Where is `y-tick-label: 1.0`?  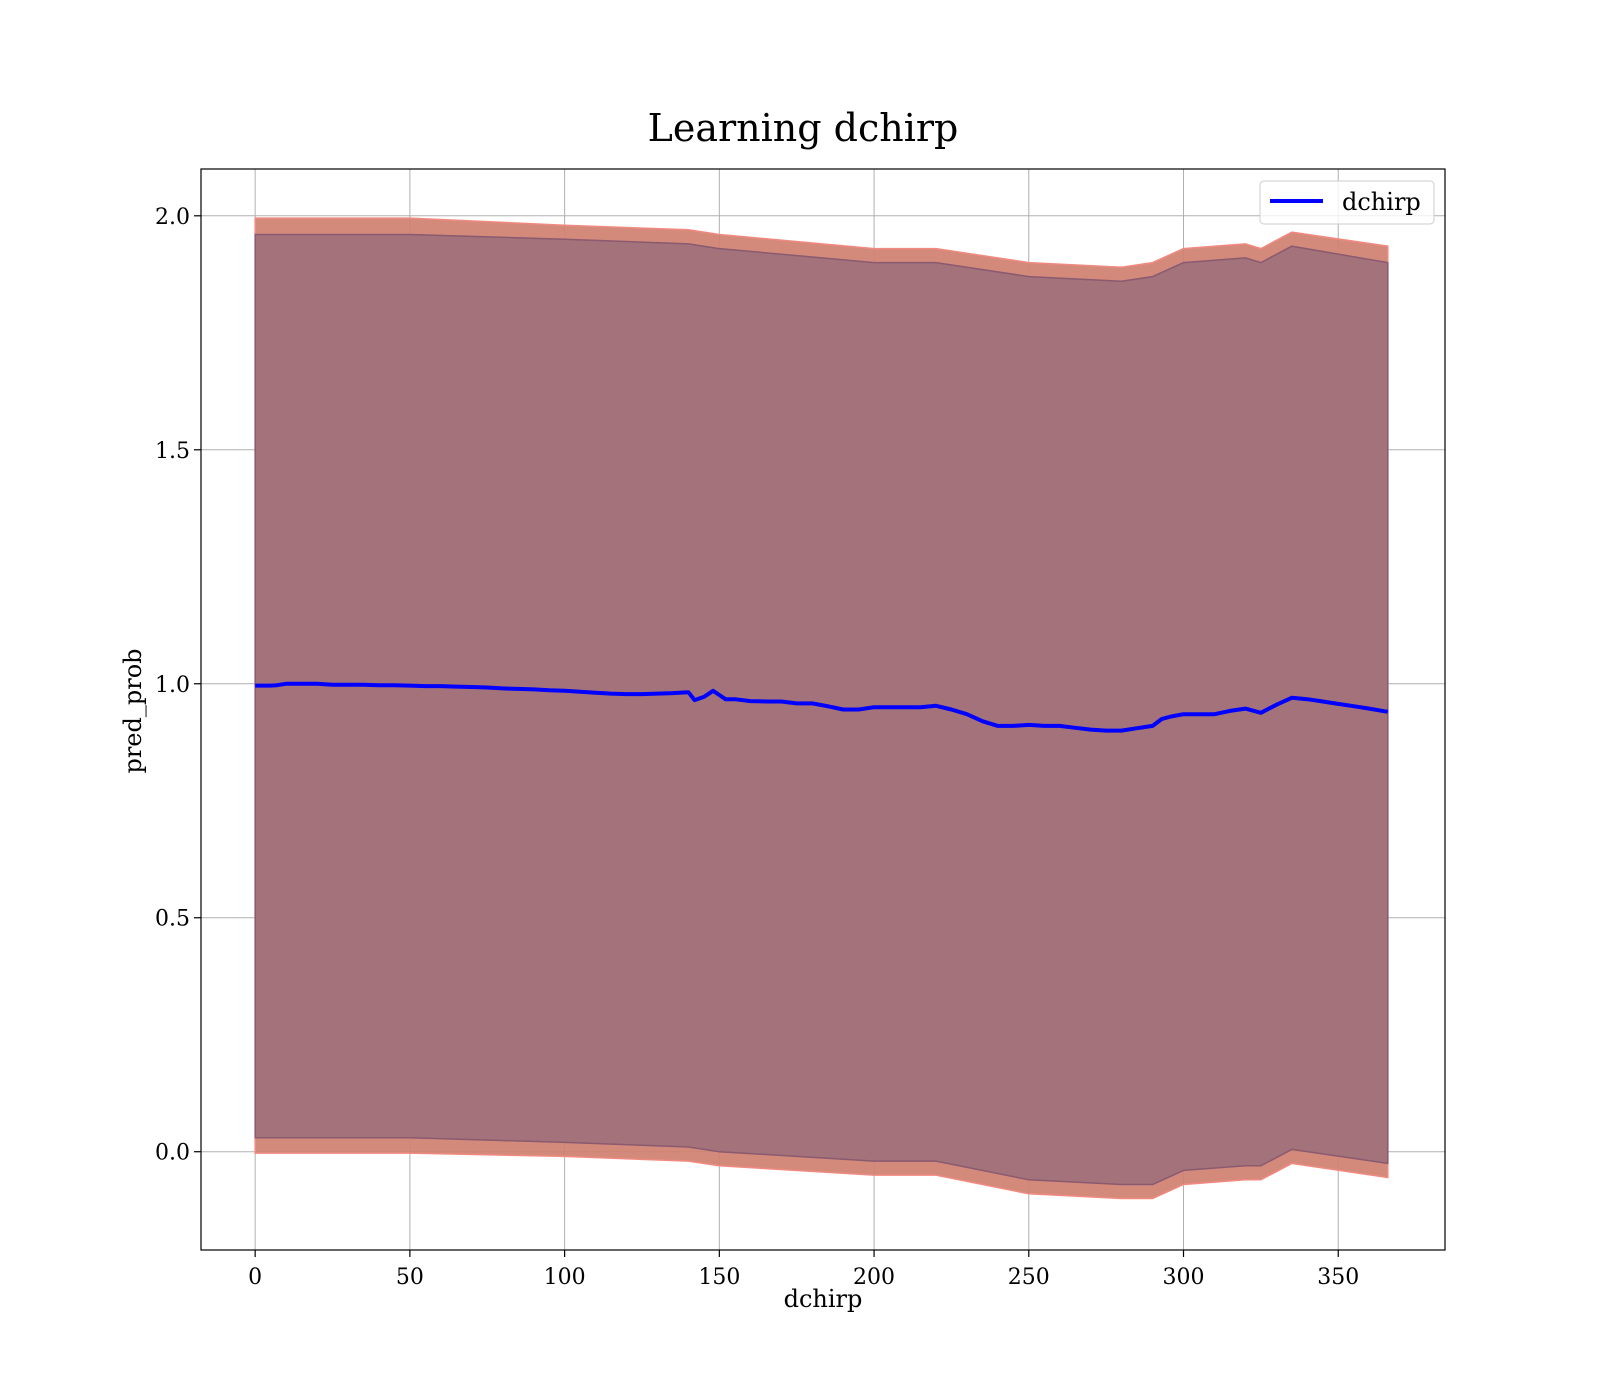
y-tick-label: 1.0 is located at coordinates (172, 685).